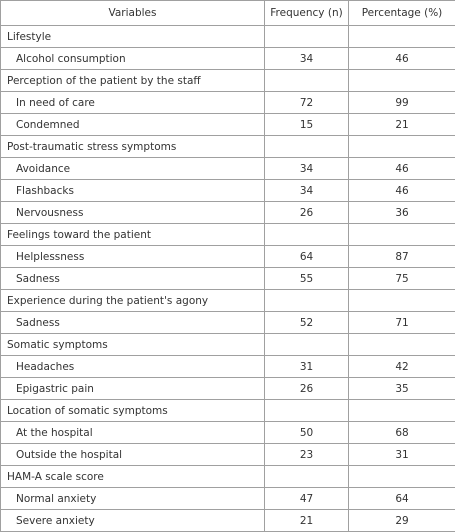 The width and height of the screenshot is (455, 532). What do you see at coordinates (402, 499) in the screenshot?
I see `percentage-cell: 64` at bounding box center [402, 499].